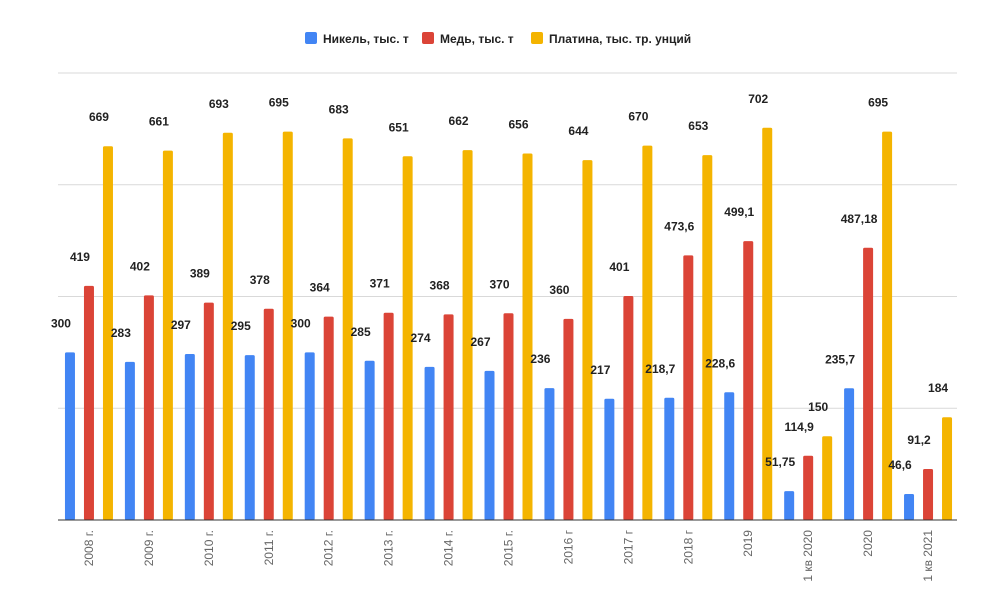 The height and width of the screenshot is (611, 987). What do you see at coordinates (209, 548) in the screenshot?
I see `x-tick-label: 2010 г.` at bounding box center [209, 548].